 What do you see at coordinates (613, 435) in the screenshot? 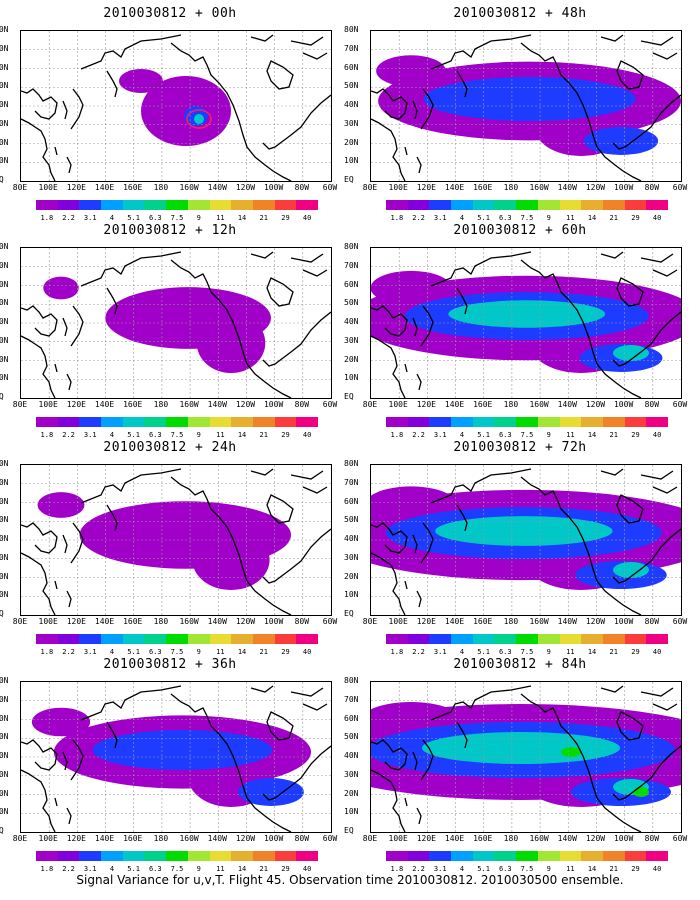
I see `colorbar-label: 21` at bounding box center [613, 435].